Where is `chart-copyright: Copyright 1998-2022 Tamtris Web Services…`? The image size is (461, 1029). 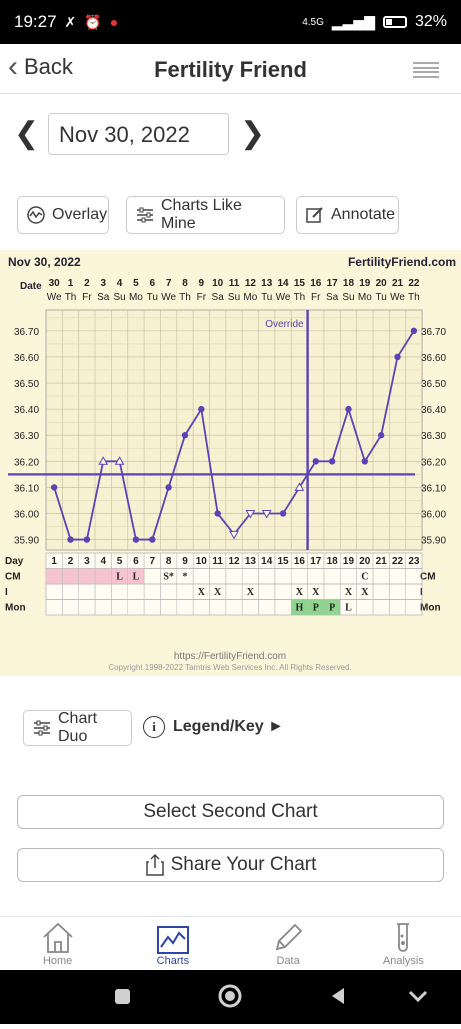
chart-copyright: Copyright 1998-2022 Tamtris Web Services… is located at coordinates (229, 667).